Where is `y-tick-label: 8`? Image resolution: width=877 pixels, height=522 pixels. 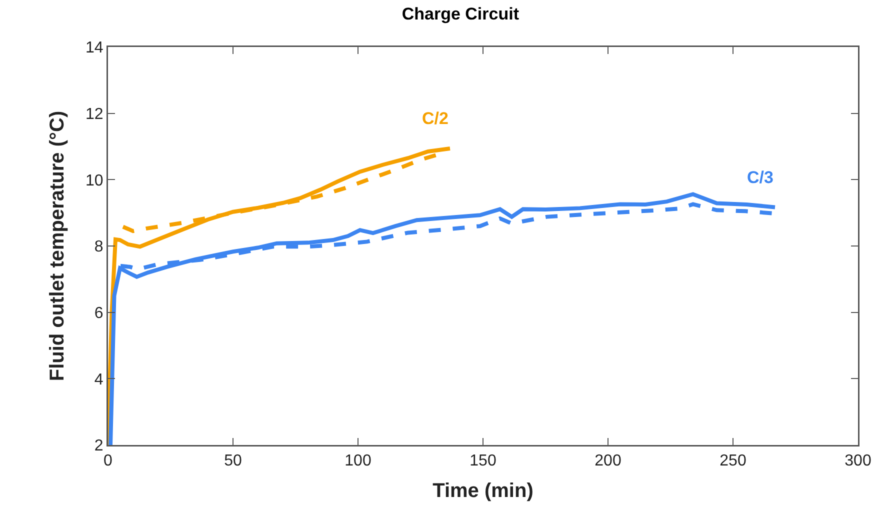 y-tick-label: 8 is located at coordinates (99, 247).